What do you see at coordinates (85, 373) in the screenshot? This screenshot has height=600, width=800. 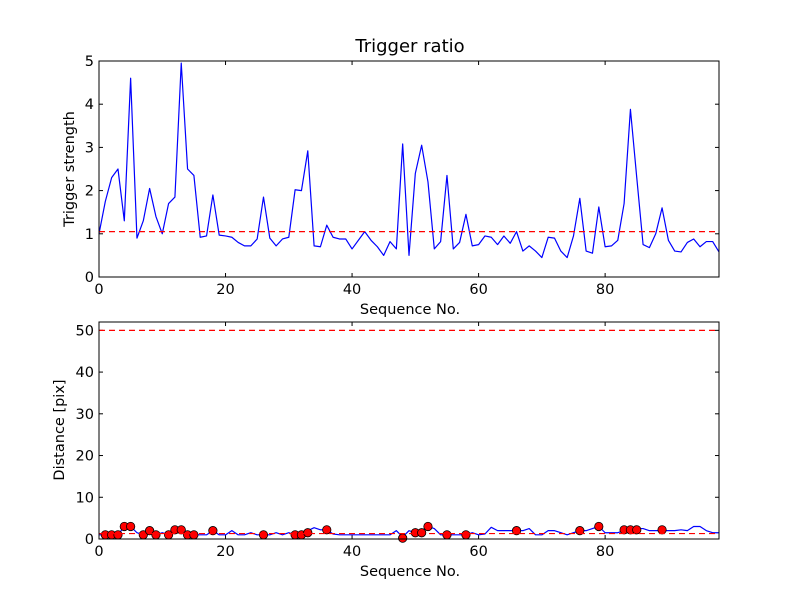 I see `y-tick-label: 40` at bounding box center [85, 373].